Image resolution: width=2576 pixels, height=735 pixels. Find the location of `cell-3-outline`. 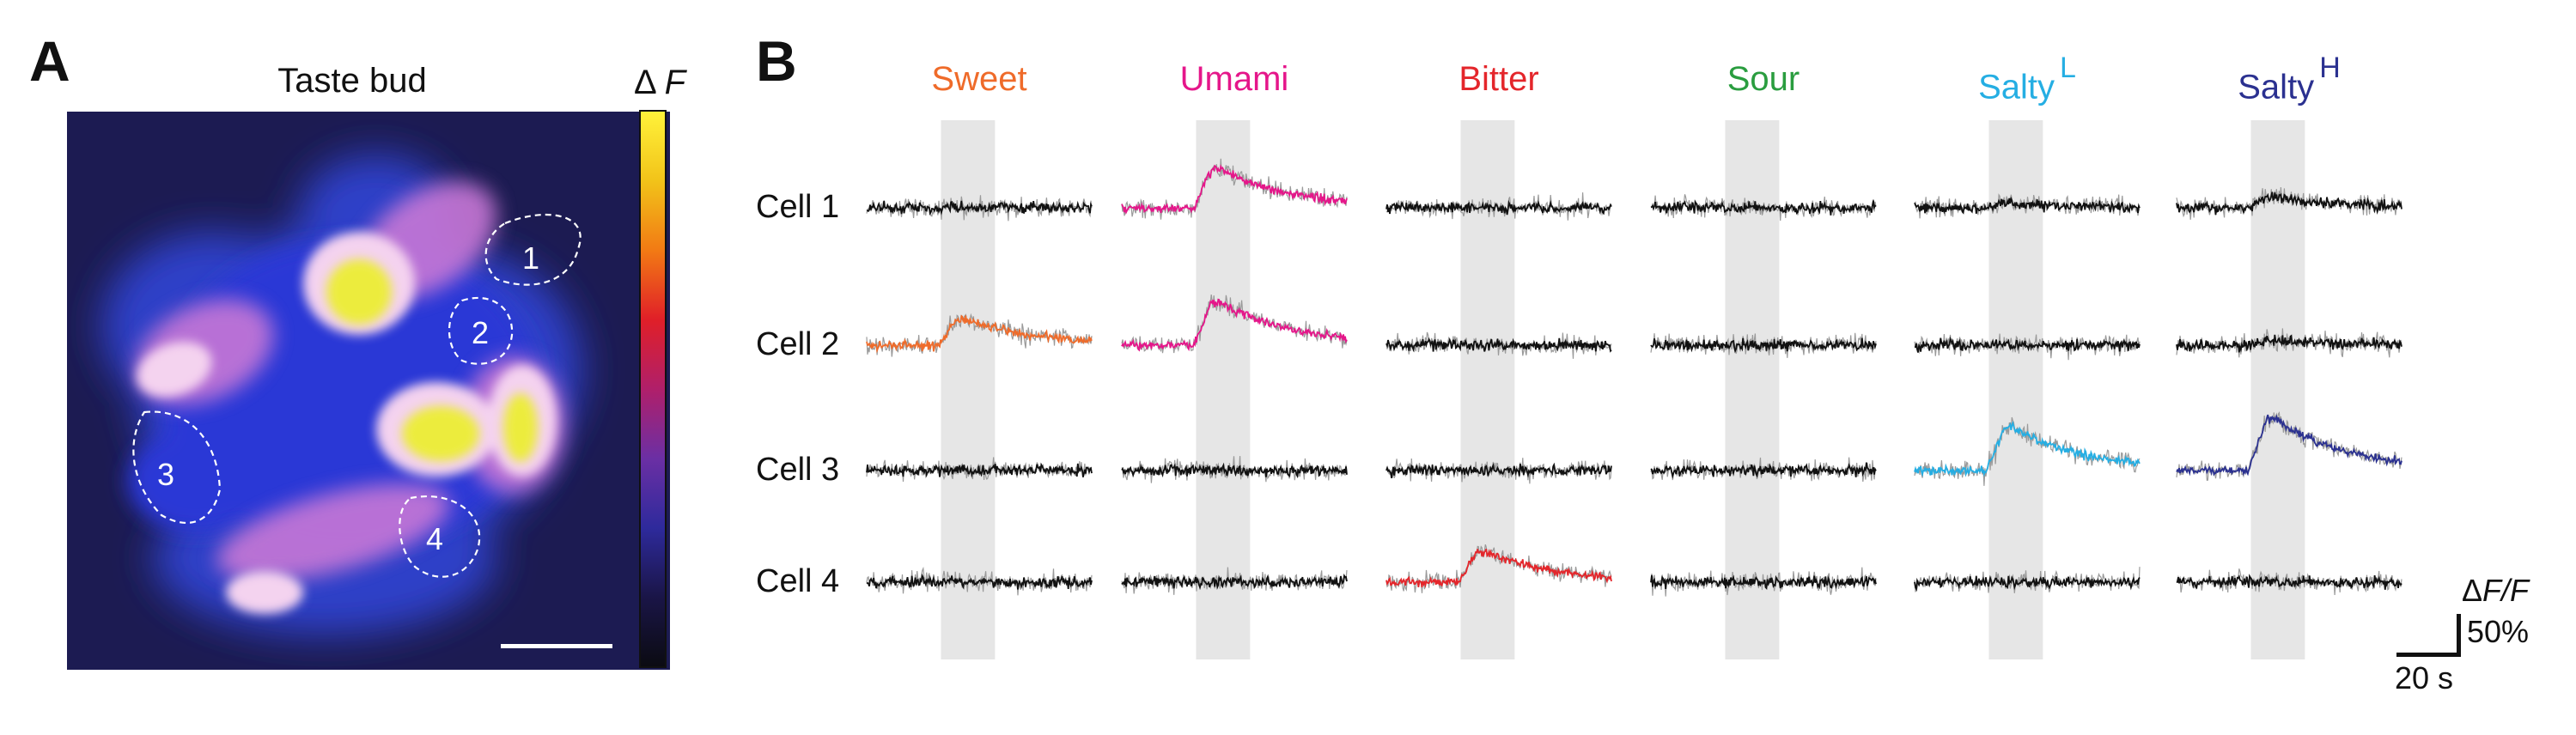

cell-3-outline is located at coordinates (177, 467).